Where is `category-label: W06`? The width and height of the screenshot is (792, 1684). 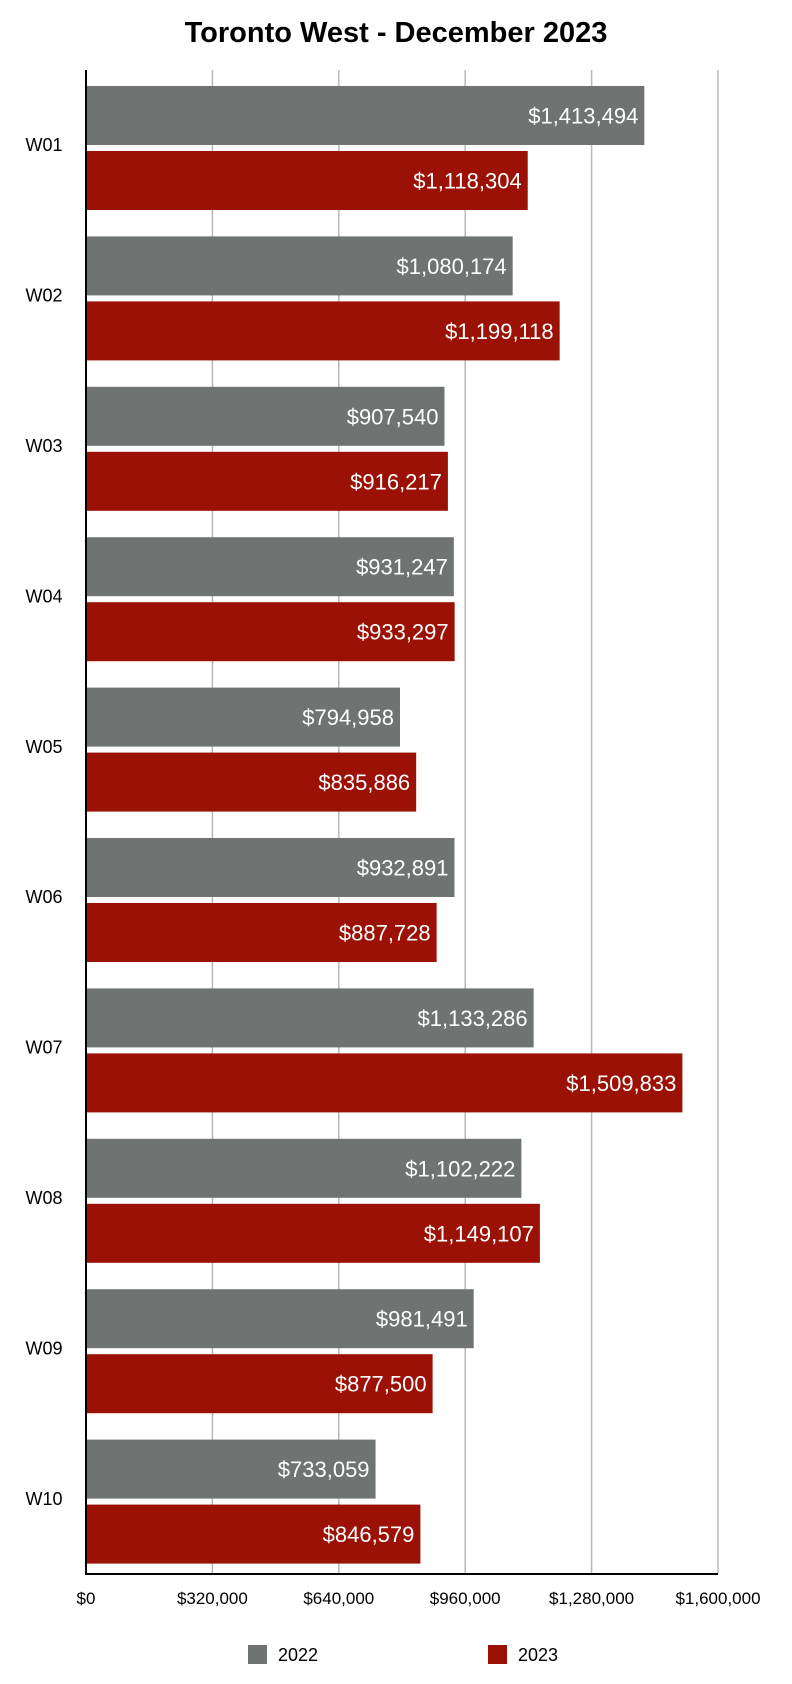 category-label: W06 is located at coordinates (43, 897).